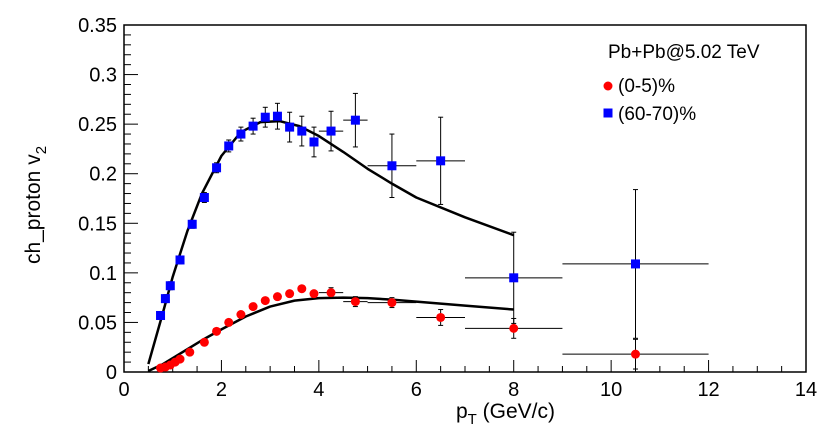 The image size is (830, 438). I want to click on y-tick-label: 0, so click(111, 373).